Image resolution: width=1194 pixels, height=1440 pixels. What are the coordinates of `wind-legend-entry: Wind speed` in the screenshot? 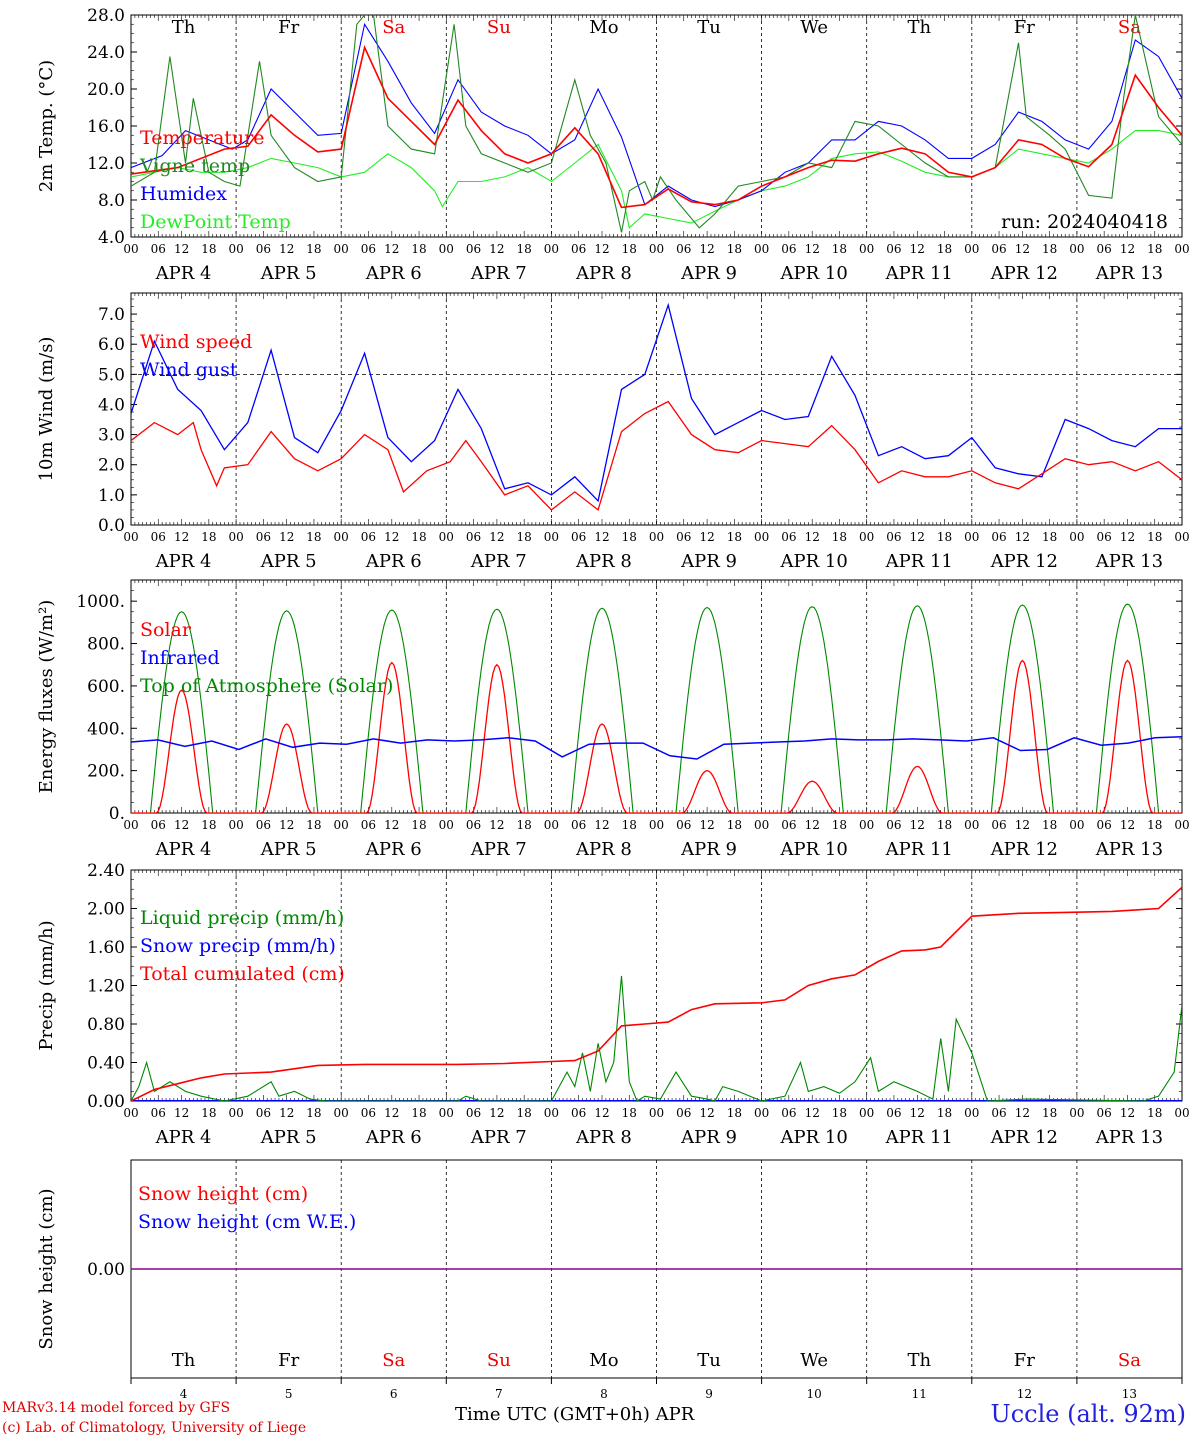 It's located at (196, 342).